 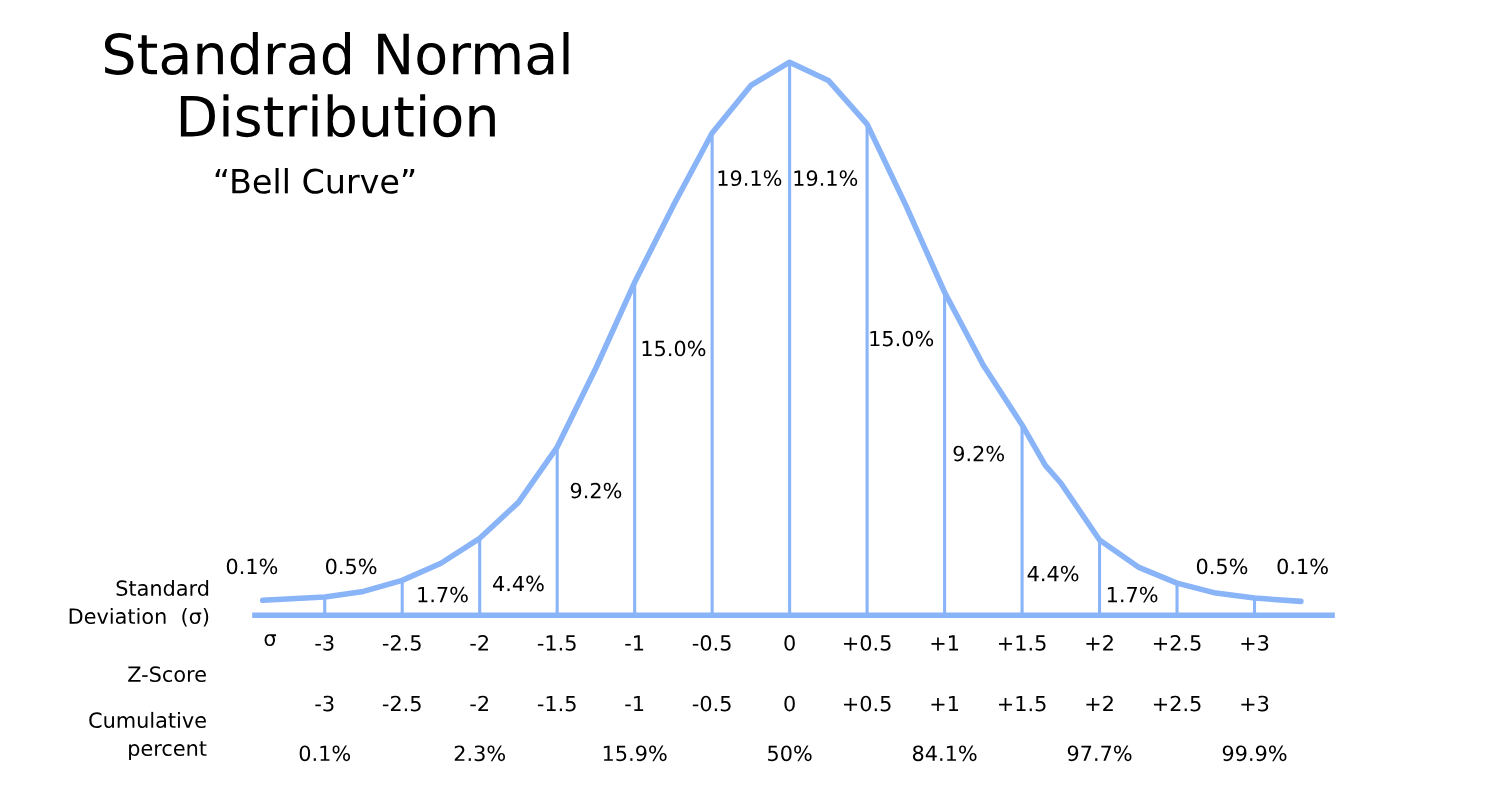 What do you see at coordinates (635, 753) in the screenshot?
I see `text: 15.9%` at bounding box center [635, 753].